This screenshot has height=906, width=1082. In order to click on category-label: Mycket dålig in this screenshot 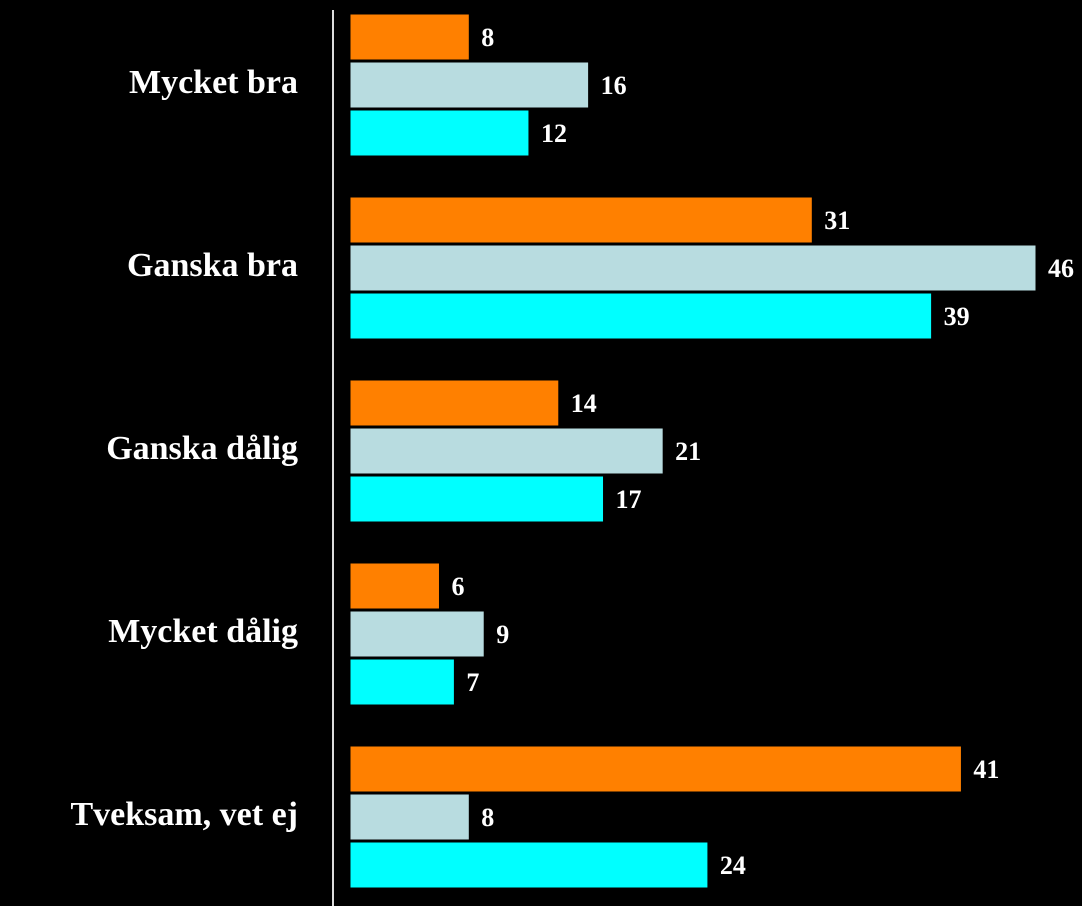, I will do `click(203, 631)`.